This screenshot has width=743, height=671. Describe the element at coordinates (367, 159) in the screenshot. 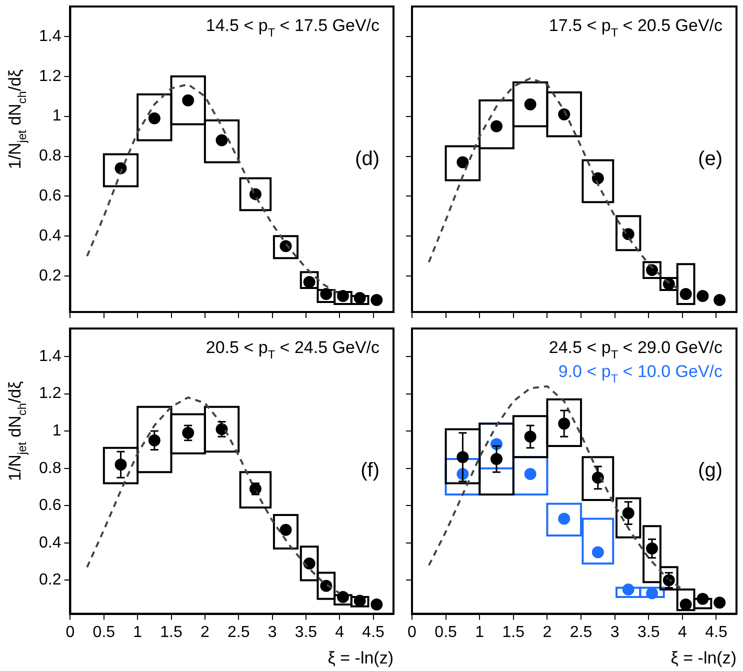

I see `annotation: (d)` at that location.